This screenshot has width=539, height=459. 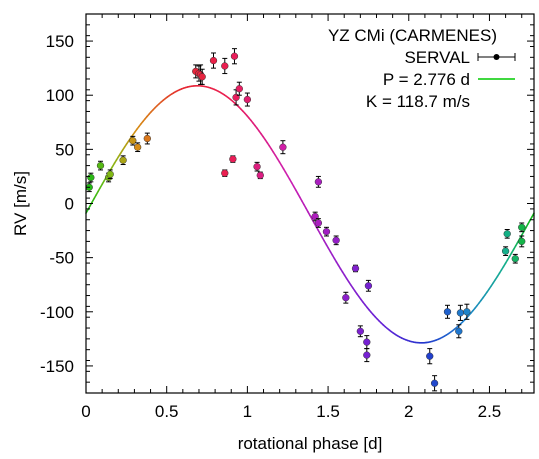 I want to click on y-tick-label: -100, so click(x=57, y=312).